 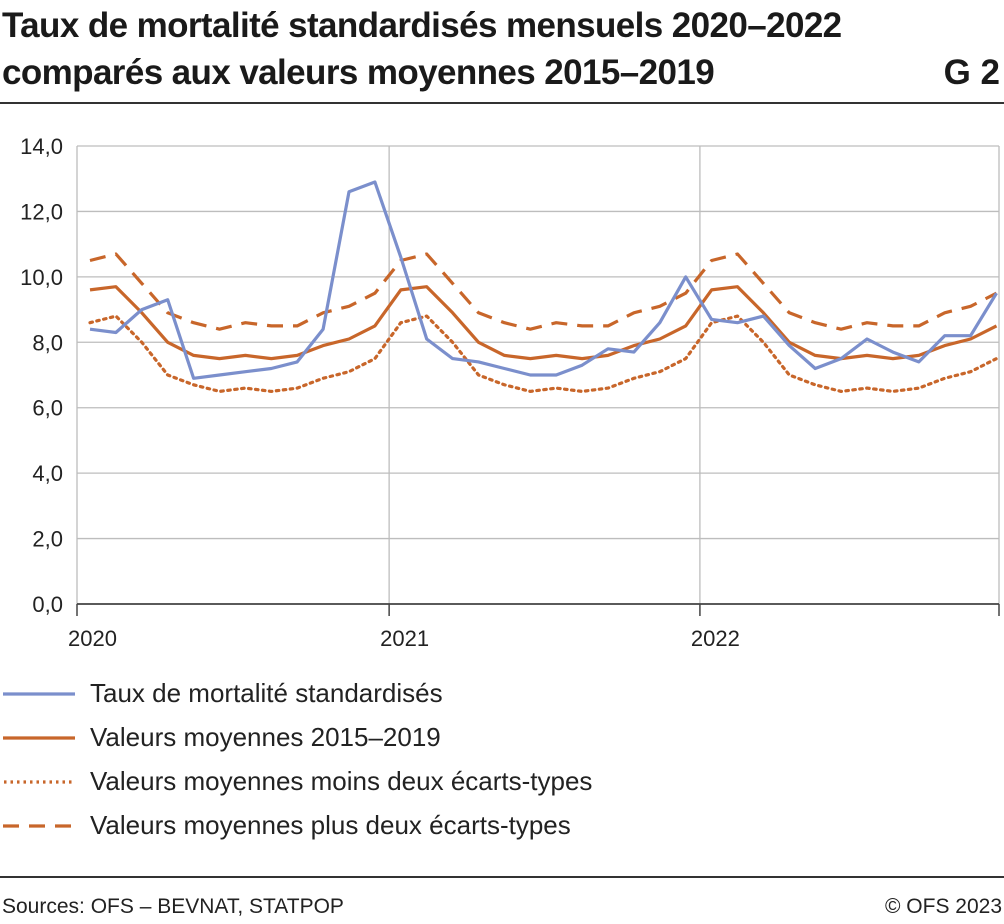 I want to click on legend-swatch-dashed-orange, so click(x=39, y=826).